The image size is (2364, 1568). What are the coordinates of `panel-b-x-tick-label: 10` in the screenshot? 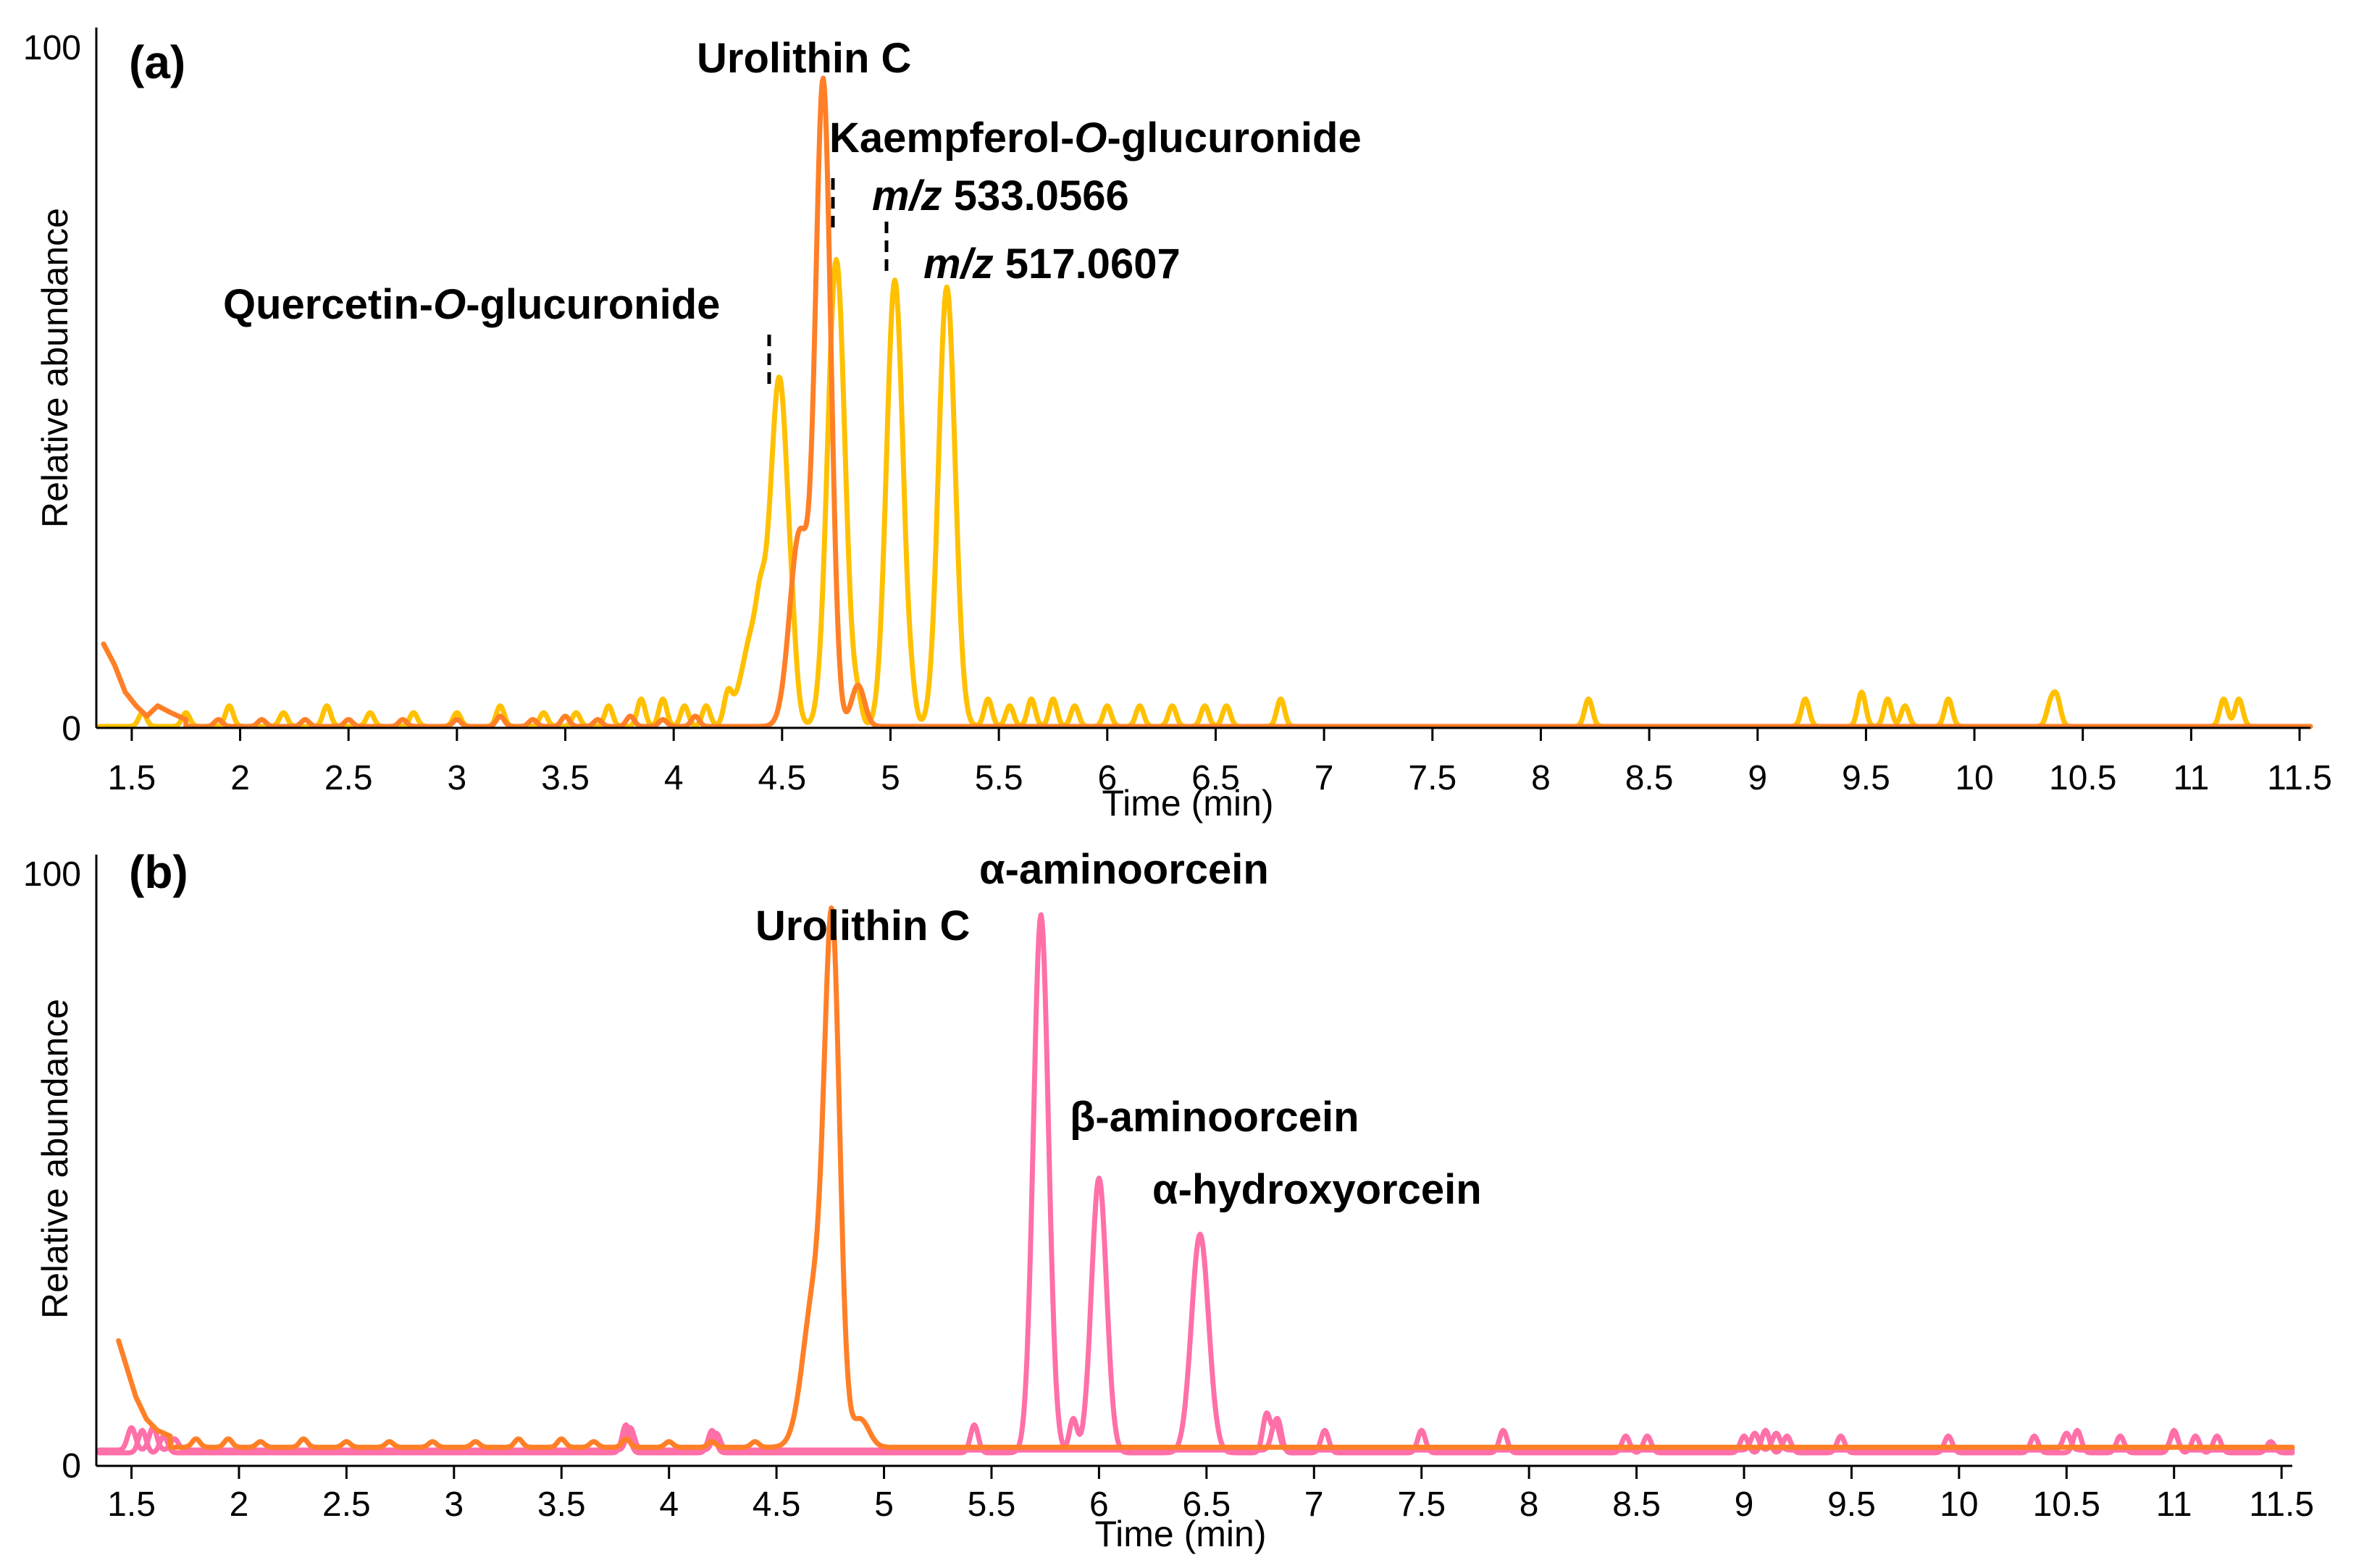 It's located at (1959, 1504).